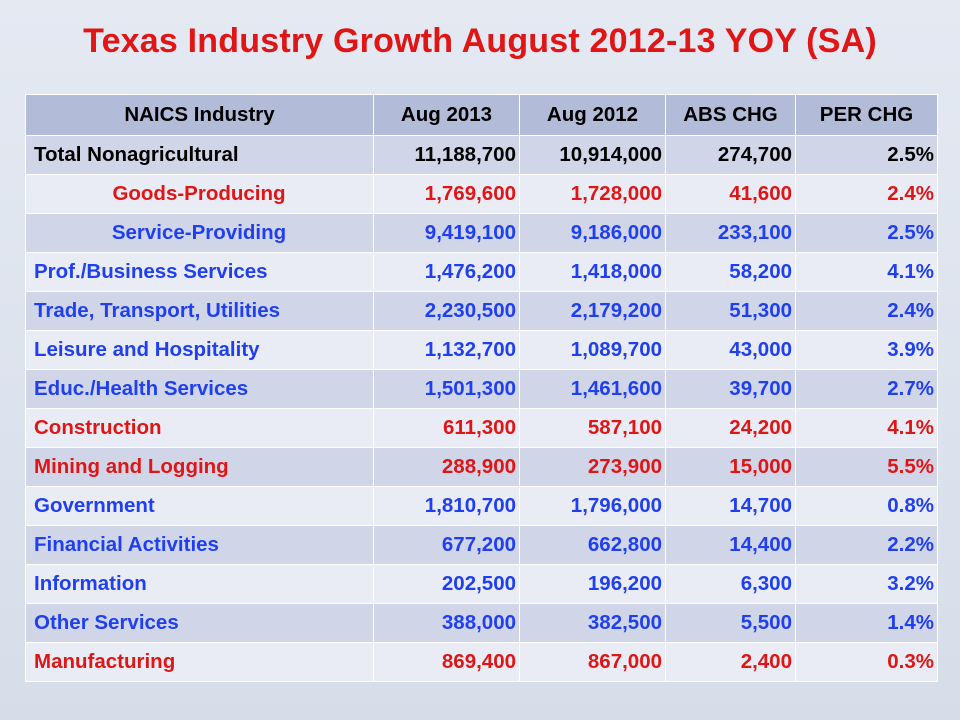 The width and height of the screenshot is (960, 720). Describe the element at coordinates (199, 545) in the screenshot. I see `industry-cell: Financial Activities` at that location.